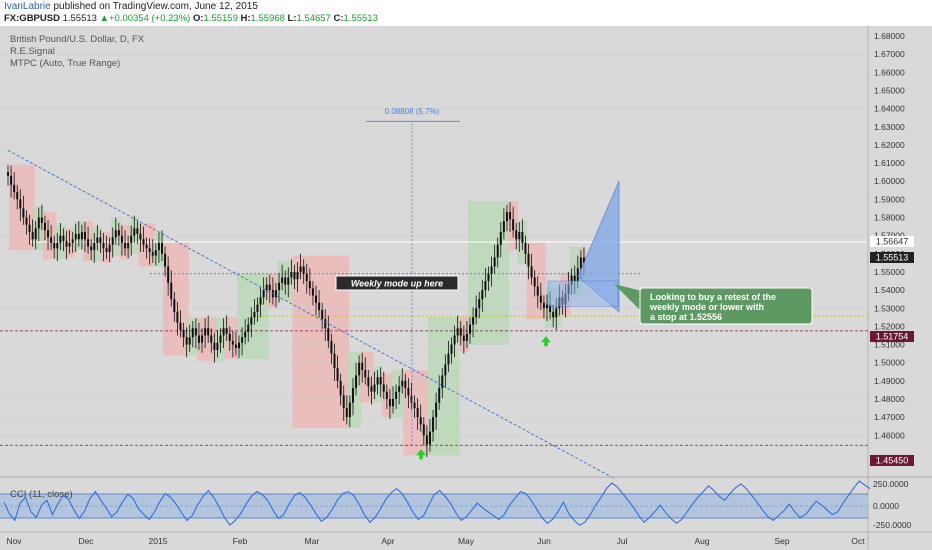 The width and height of the screenshot is (932, 550). Describe the element at coordinates (149, 18) in the screenshot. I see `change-value: +0.00354 (+0.23%)` at that location.